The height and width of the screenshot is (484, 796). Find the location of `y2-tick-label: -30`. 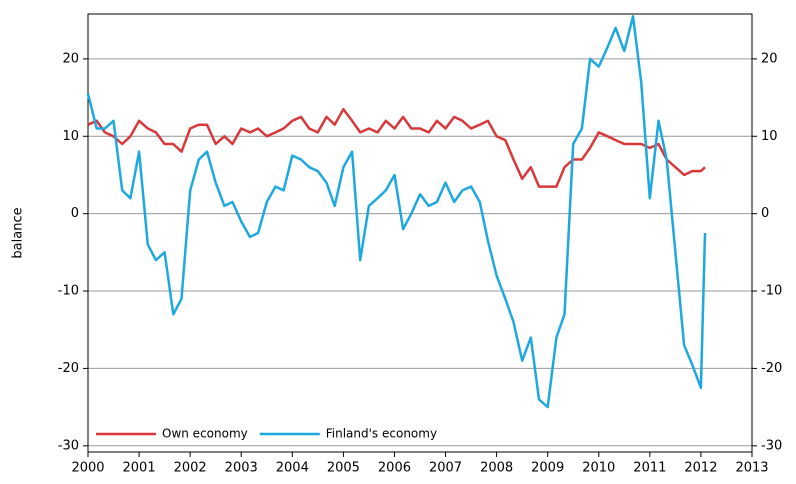

y2-tick-label: -30 is located at coordinates (771, 445).